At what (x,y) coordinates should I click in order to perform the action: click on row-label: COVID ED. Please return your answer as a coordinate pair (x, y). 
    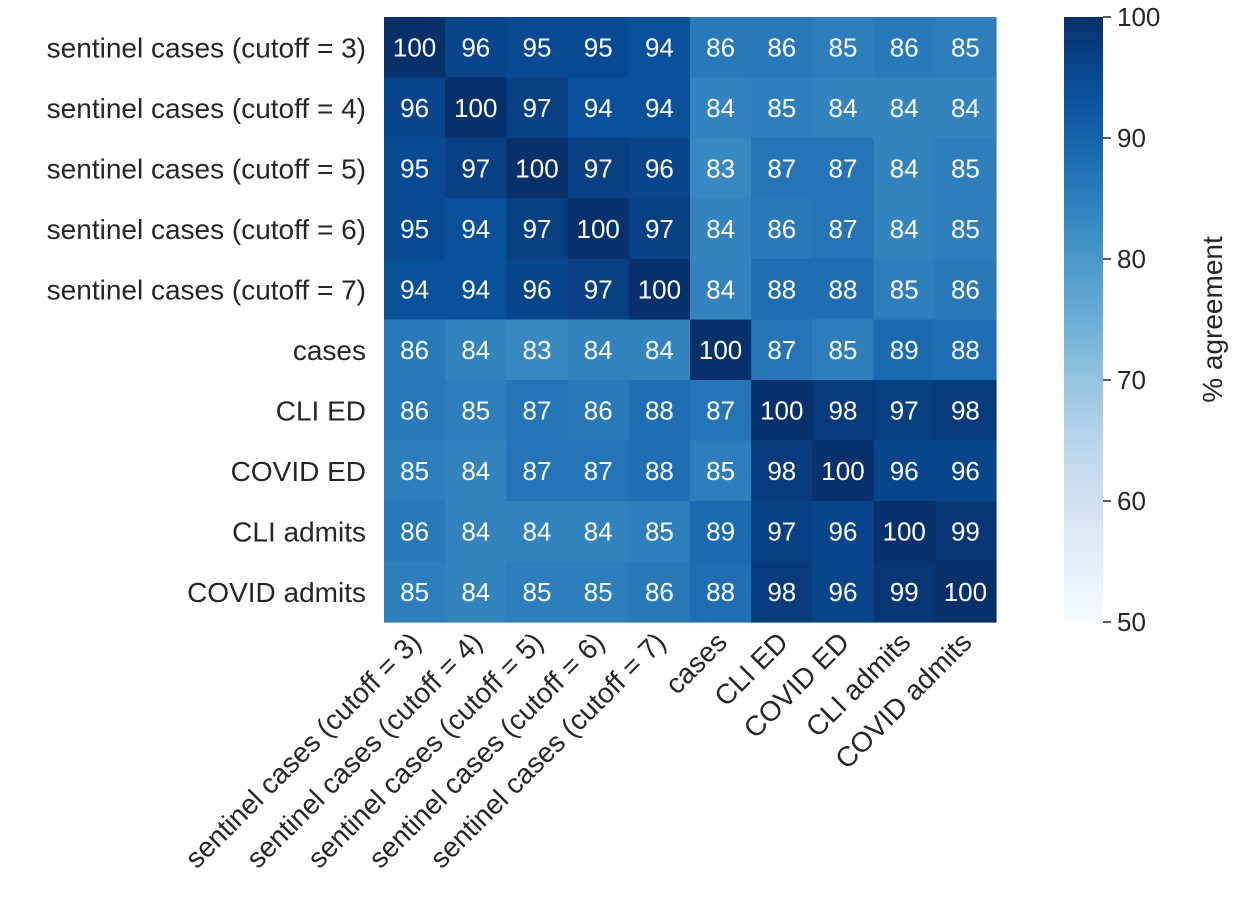
    Looking at the image, I should click on (298, 471).